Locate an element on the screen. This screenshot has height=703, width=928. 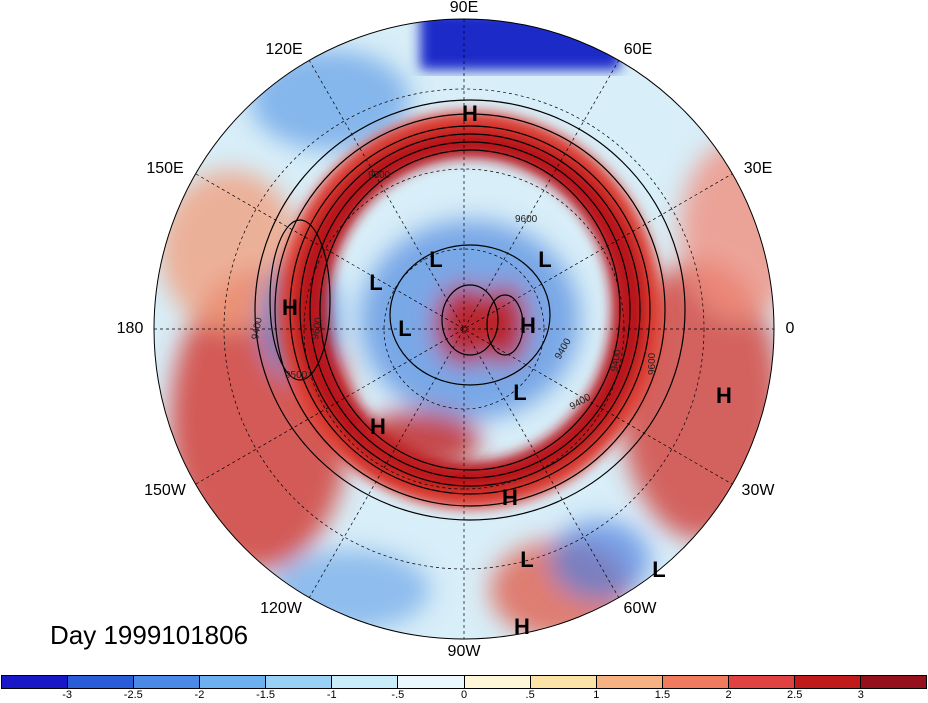
lon-label-90w: 90W is located at coordinates (464, 651).